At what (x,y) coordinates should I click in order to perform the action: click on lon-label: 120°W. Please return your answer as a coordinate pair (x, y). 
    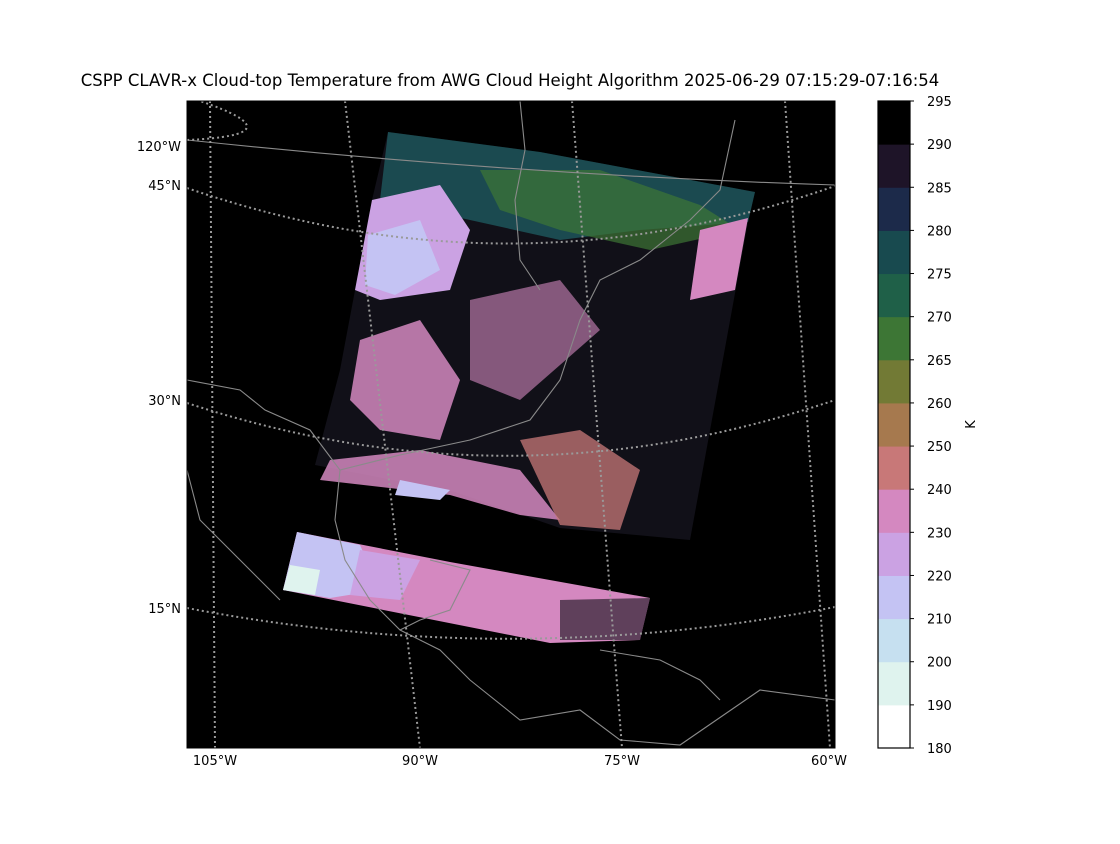
    Looking at the image, I should click on (159, 147).